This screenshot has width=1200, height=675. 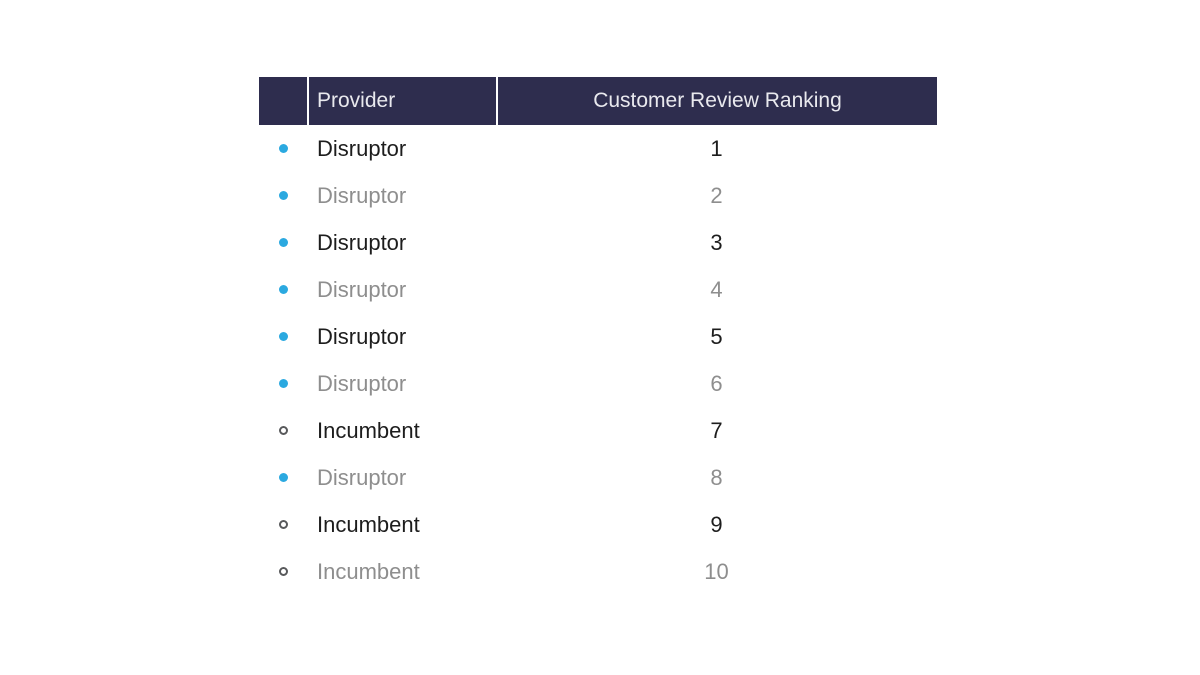 What do you see at coordinates (598, 195) in the screenshot?
I see `table-row: Disruptor 2` at bounding box center [598, 195].